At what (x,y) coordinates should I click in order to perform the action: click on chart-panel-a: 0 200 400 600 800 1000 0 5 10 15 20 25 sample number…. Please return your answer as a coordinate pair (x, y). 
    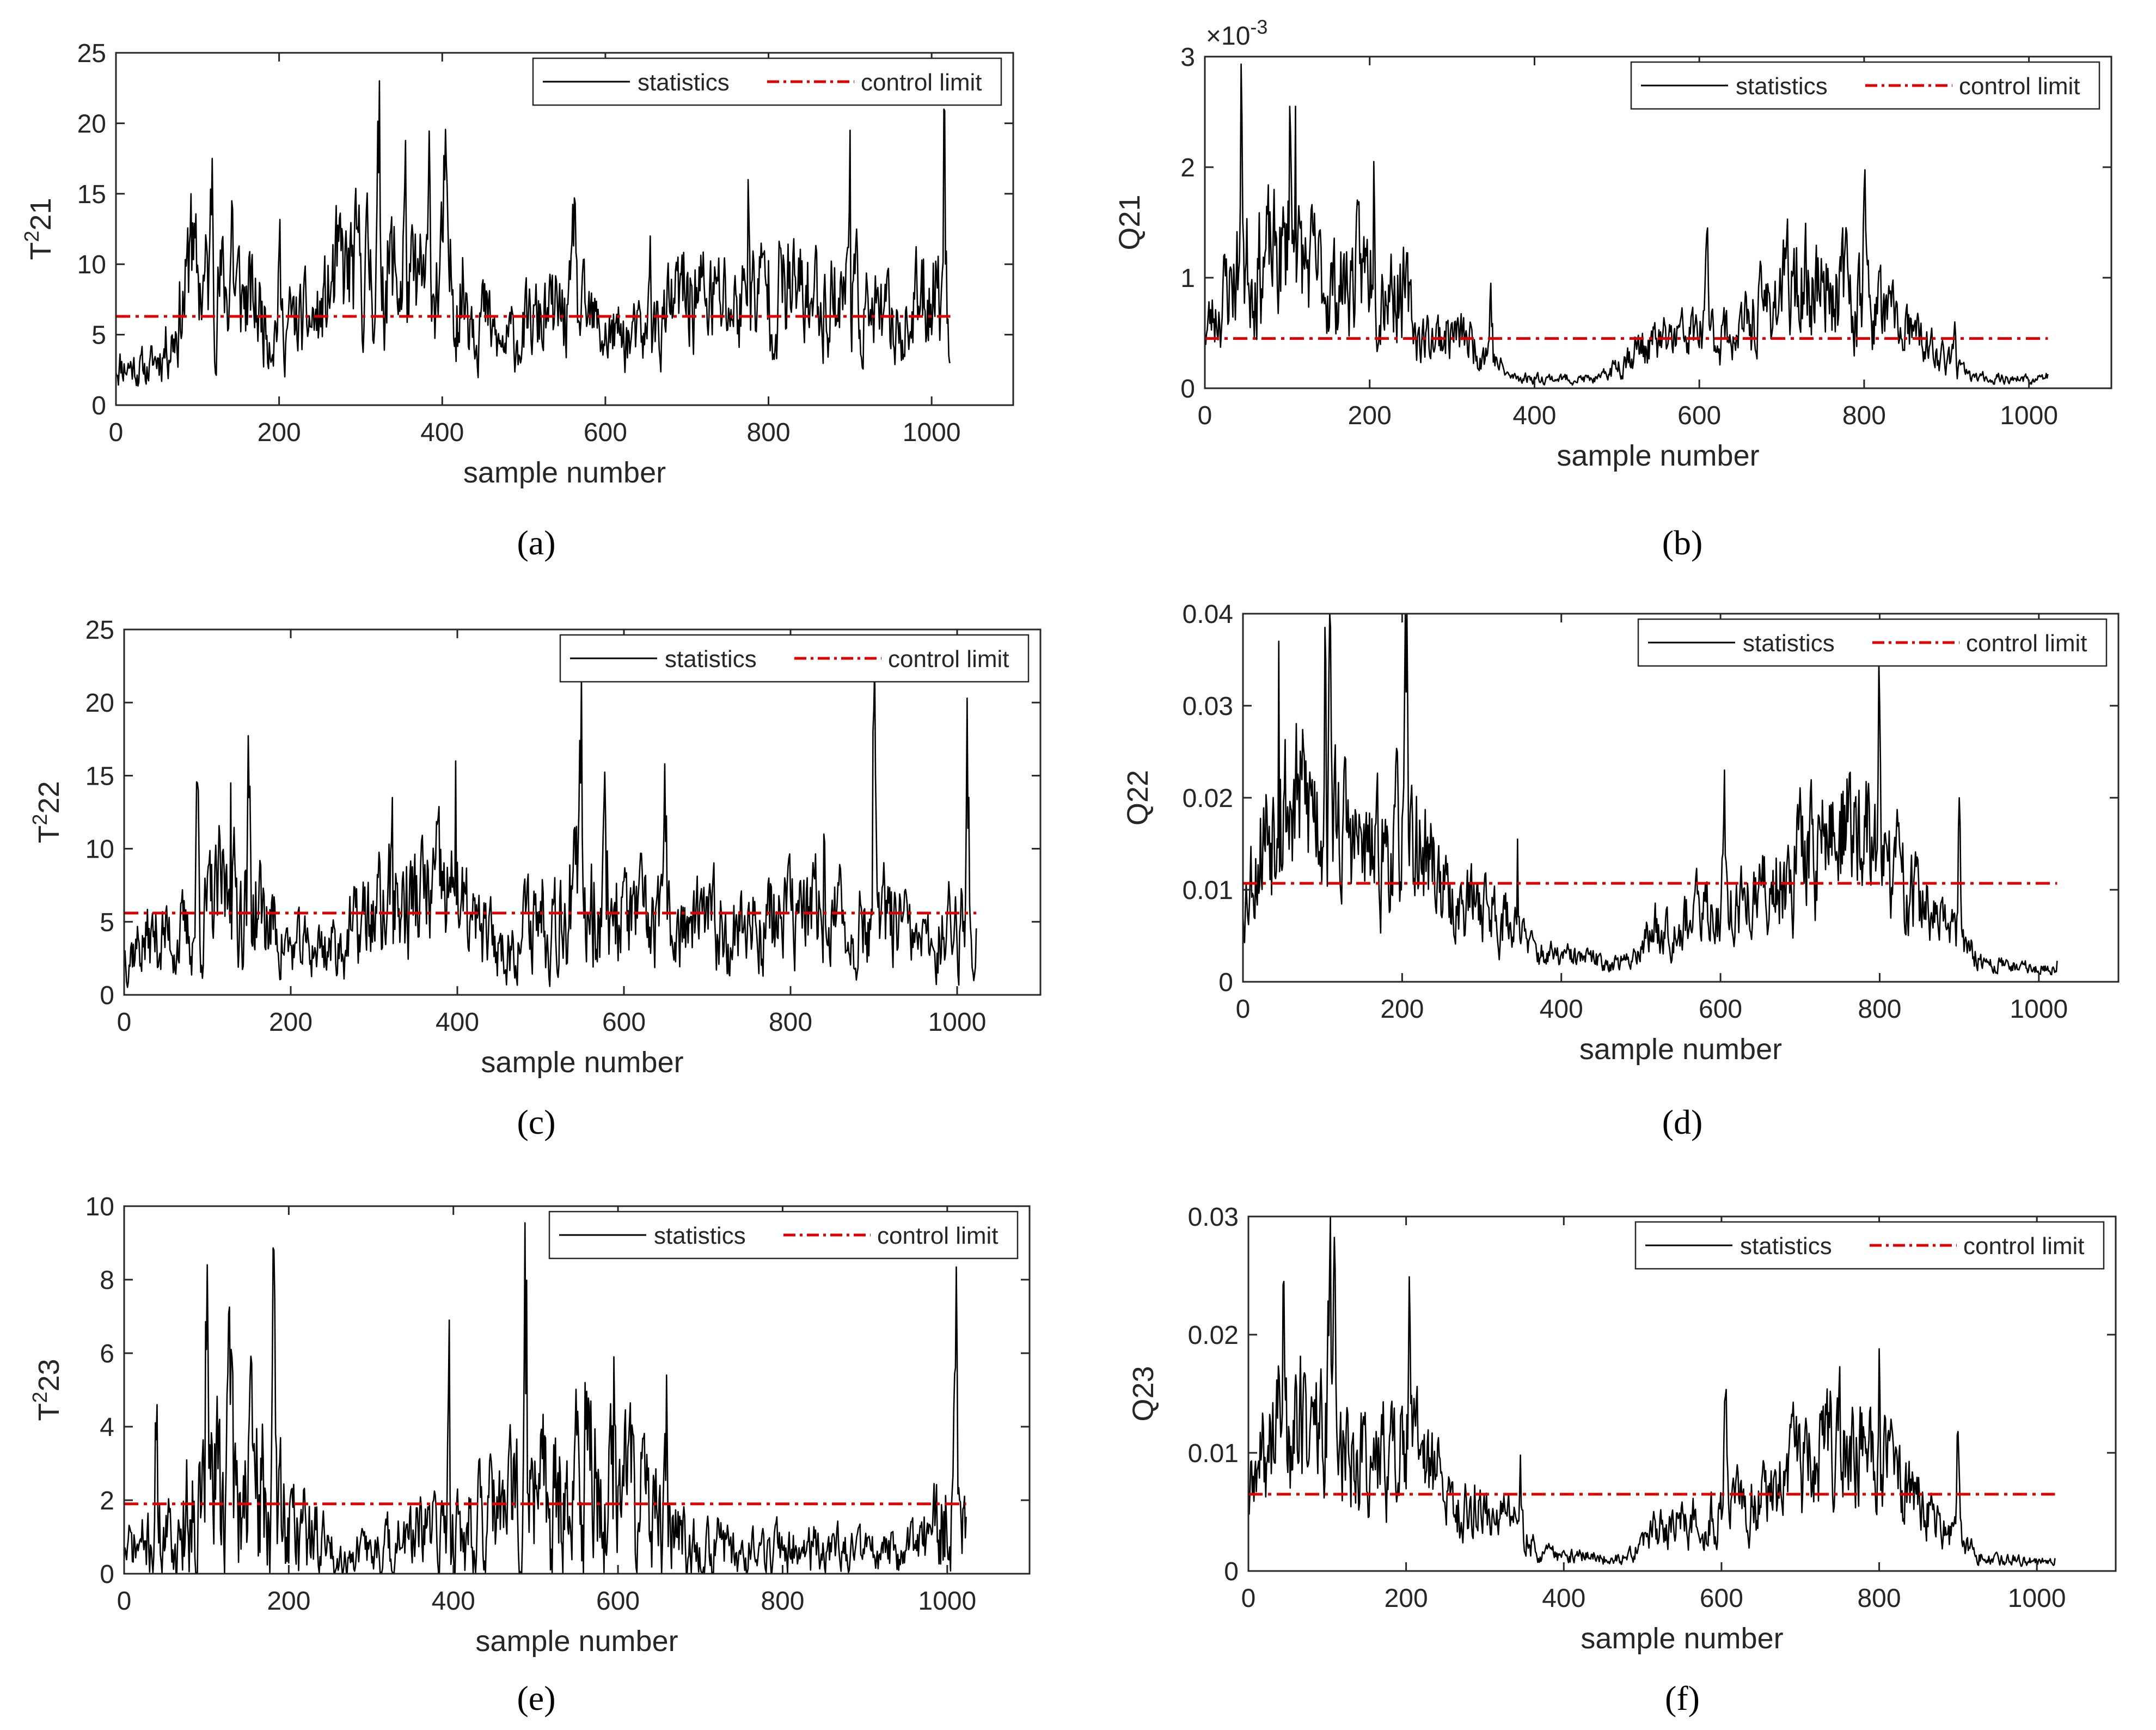
    Looking at the image, I should click on (517, 264).